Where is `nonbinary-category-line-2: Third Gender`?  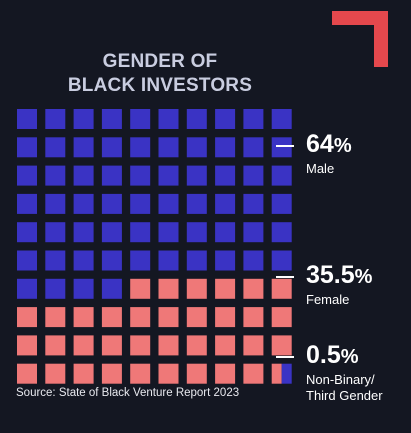
nonbinary-category-line-2: Third Gender is located at coordinates (344, 395).